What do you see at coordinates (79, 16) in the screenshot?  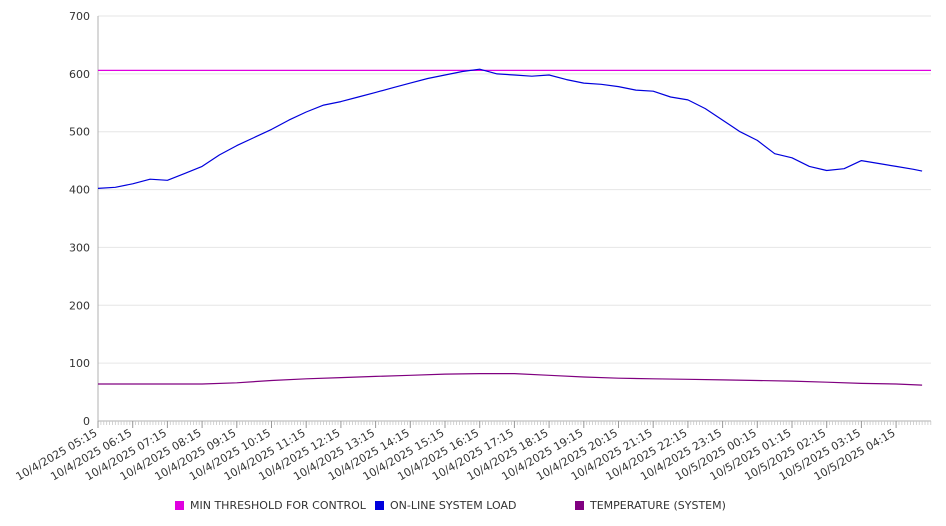 I see `y-tick-label: 700` at bounding box center [79, 16].